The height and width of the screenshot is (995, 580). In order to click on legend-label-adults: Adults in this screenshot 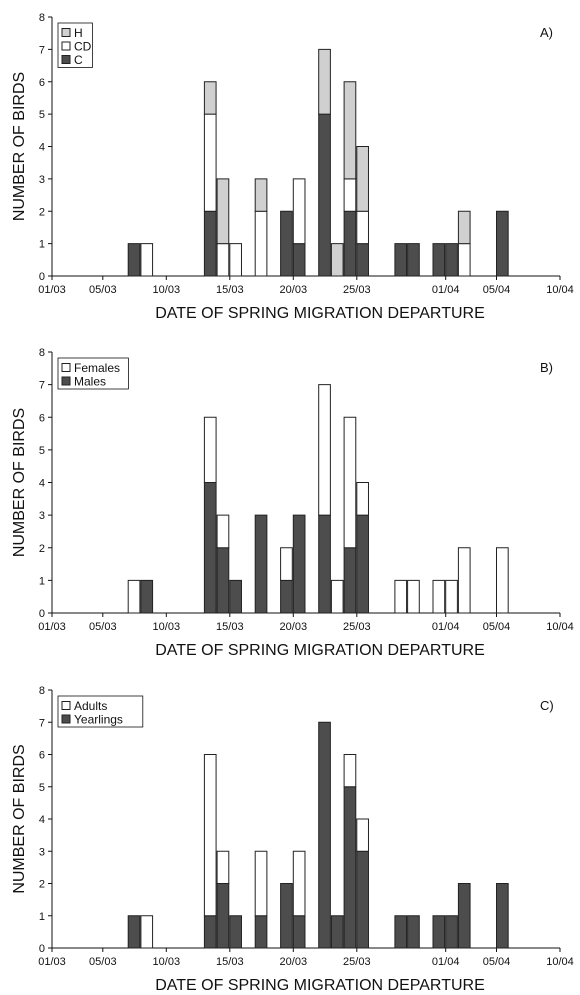, I will do `click(90, 706)`.